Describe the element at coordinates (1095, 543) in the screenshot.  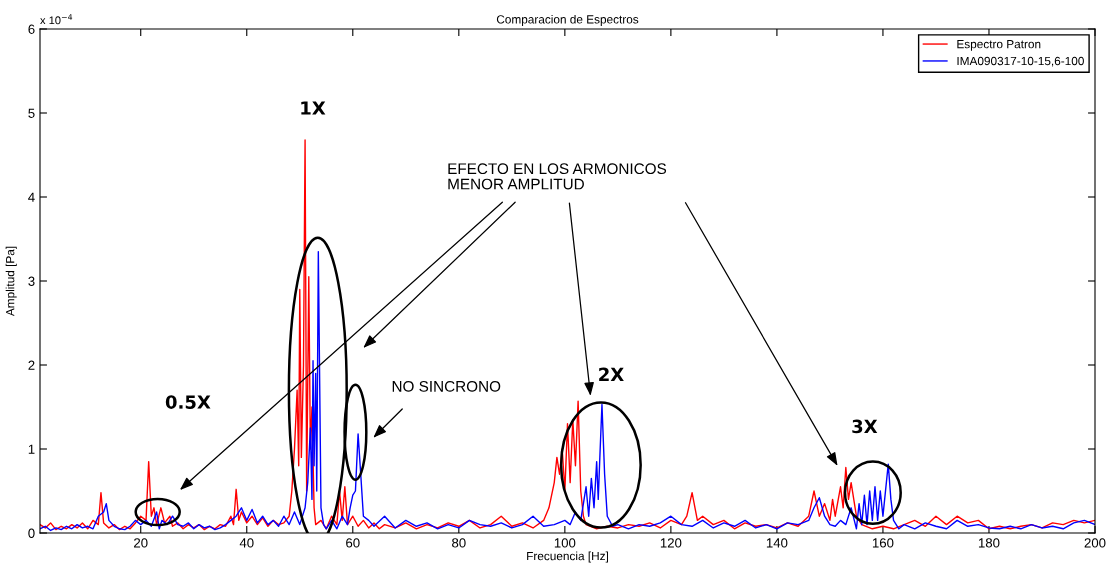
I see `x-tick-label: 200` at that location.